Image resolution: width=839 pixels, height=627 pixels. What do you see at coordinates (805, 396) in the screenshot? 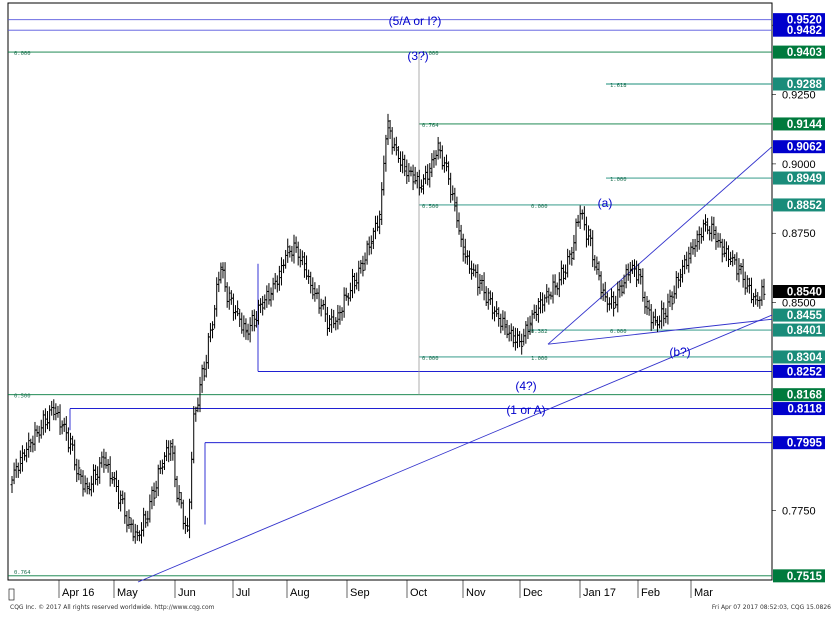
I see `level-badge-label-12: 0.8168` at bounding box center [805, 396].